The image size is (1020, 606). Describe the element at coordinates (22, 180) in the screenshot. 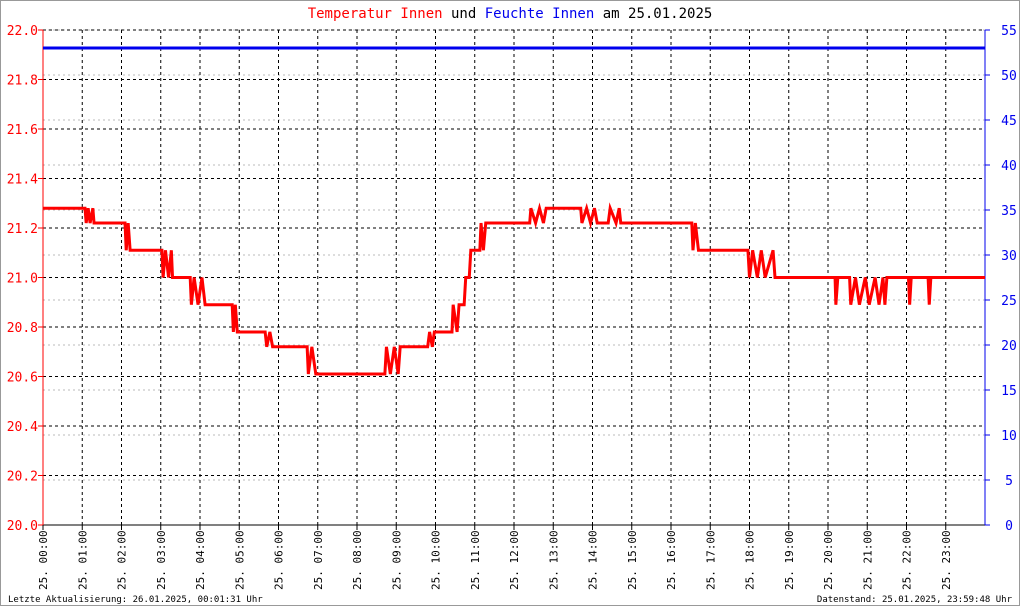

I see `y-tick-label: 21.4` at that location.